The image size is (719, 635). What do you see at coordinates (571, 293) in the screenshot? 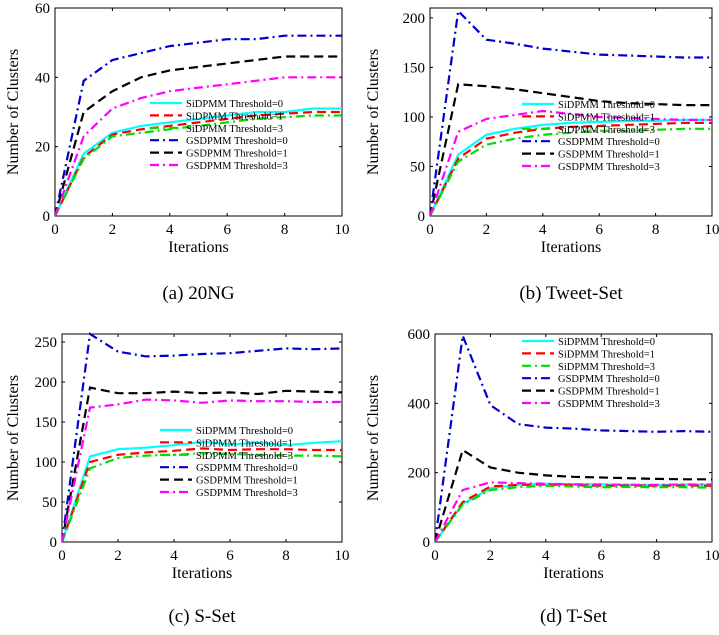
I see `panel-caption: (b) Tweet-Set` at bounding box center [571, 293].